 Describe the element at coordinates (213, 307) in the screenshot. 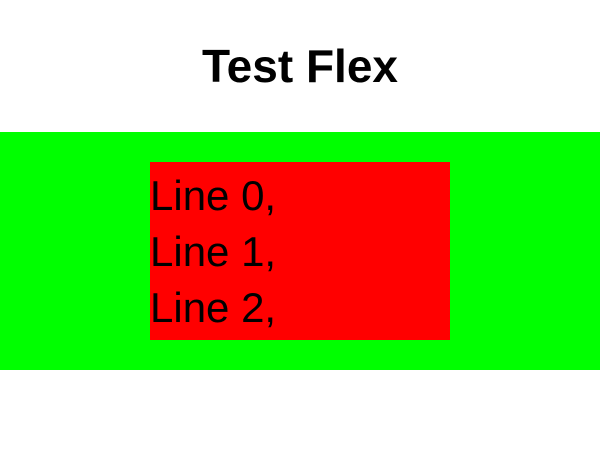

I see `line-2: Line 2,` at that location.